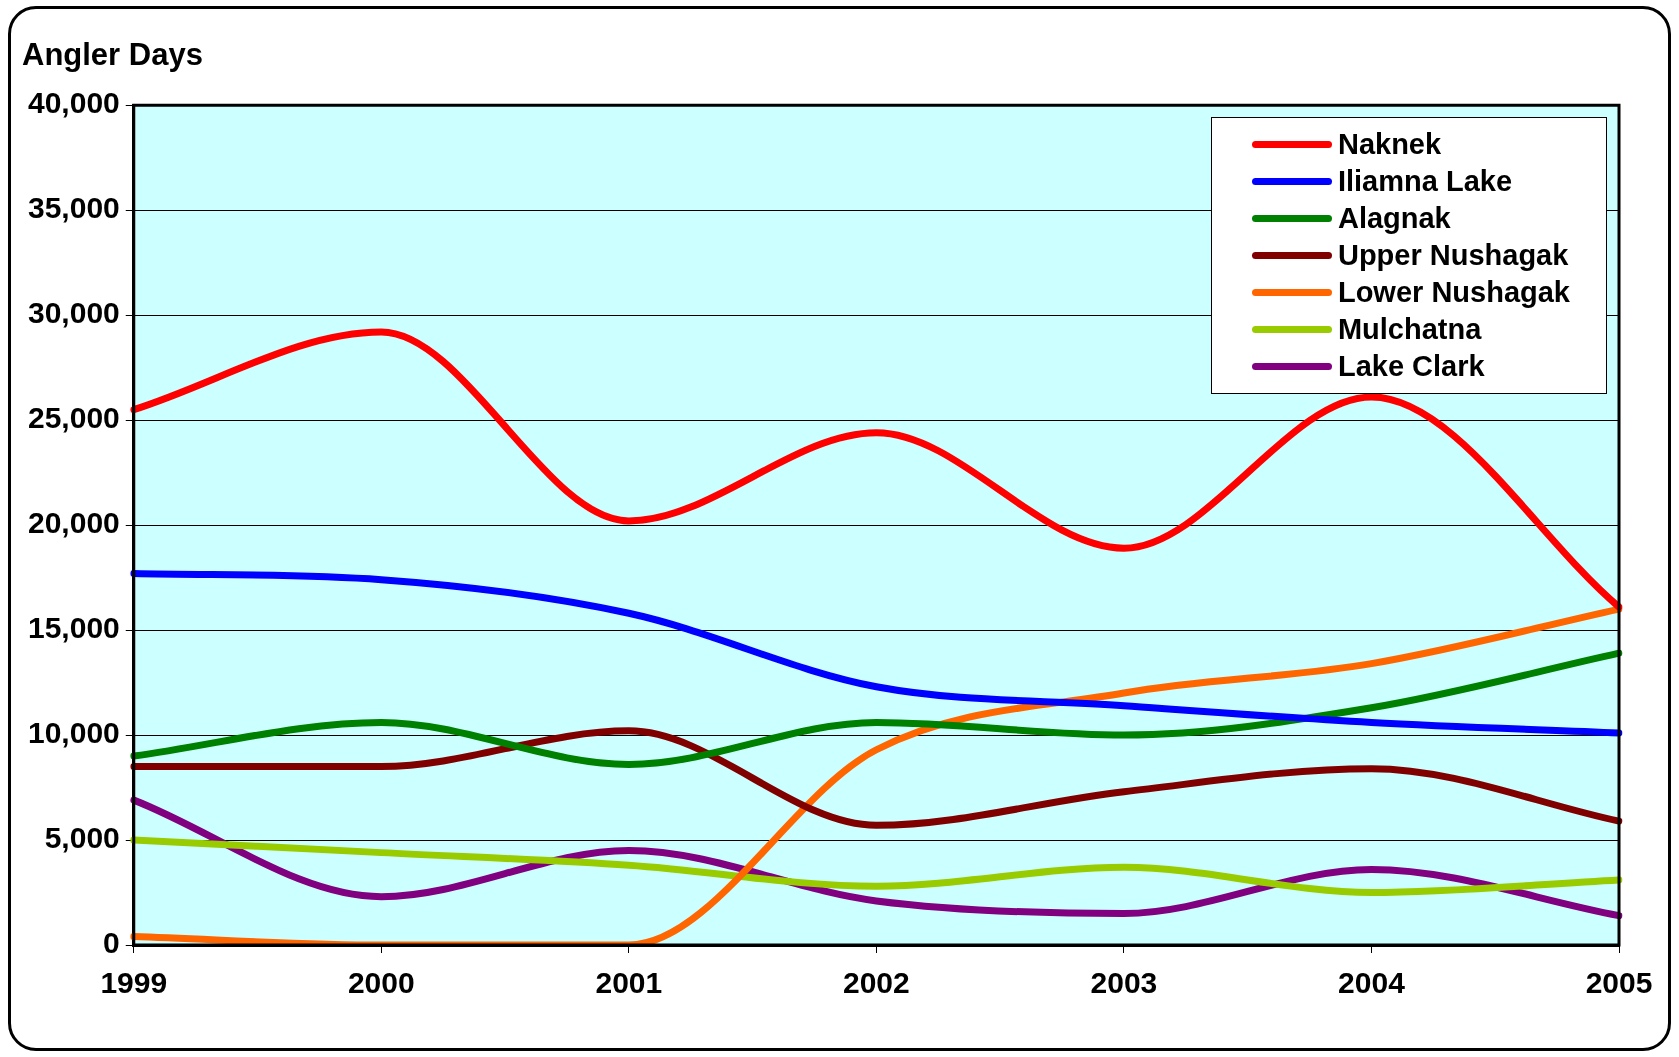  What do you see at coordinates (73, 208) in the screenshot?
I see `y-tick-label: 35,000` at bounding box center [73, 208].